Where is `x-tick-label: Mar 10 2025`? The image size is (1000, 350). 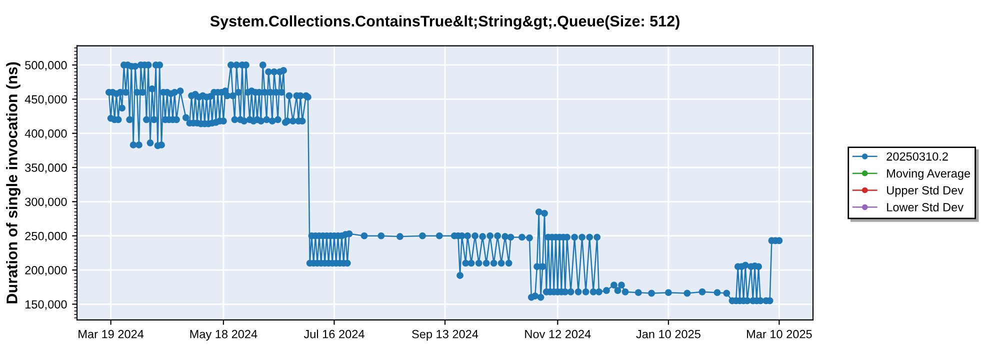
x-tick-label: Mar 10 2025 is located at coordinates (779, 334).